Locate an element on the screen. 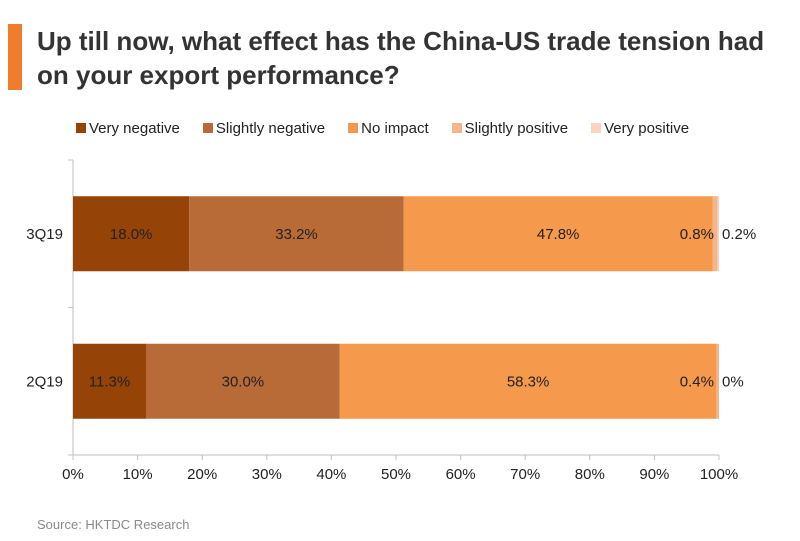 The image size is (800, 541). legend-label-2: No impact is located at coordinates (395, 128).